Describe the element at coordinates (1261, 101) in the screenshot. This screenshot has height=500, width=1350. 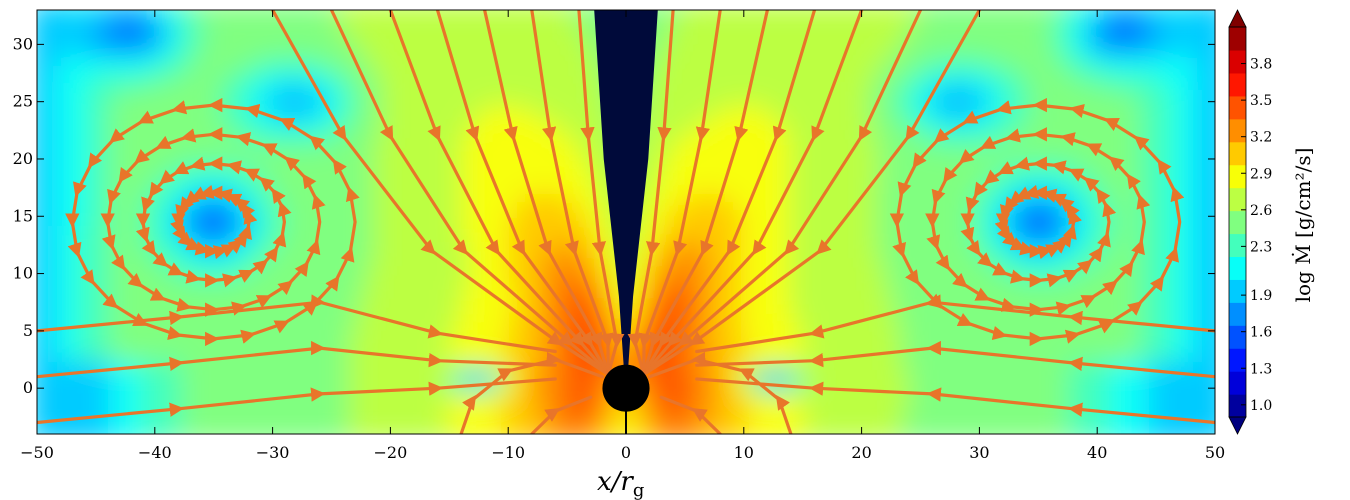
I see `colorbar-tick-label: 3.5` at that location.